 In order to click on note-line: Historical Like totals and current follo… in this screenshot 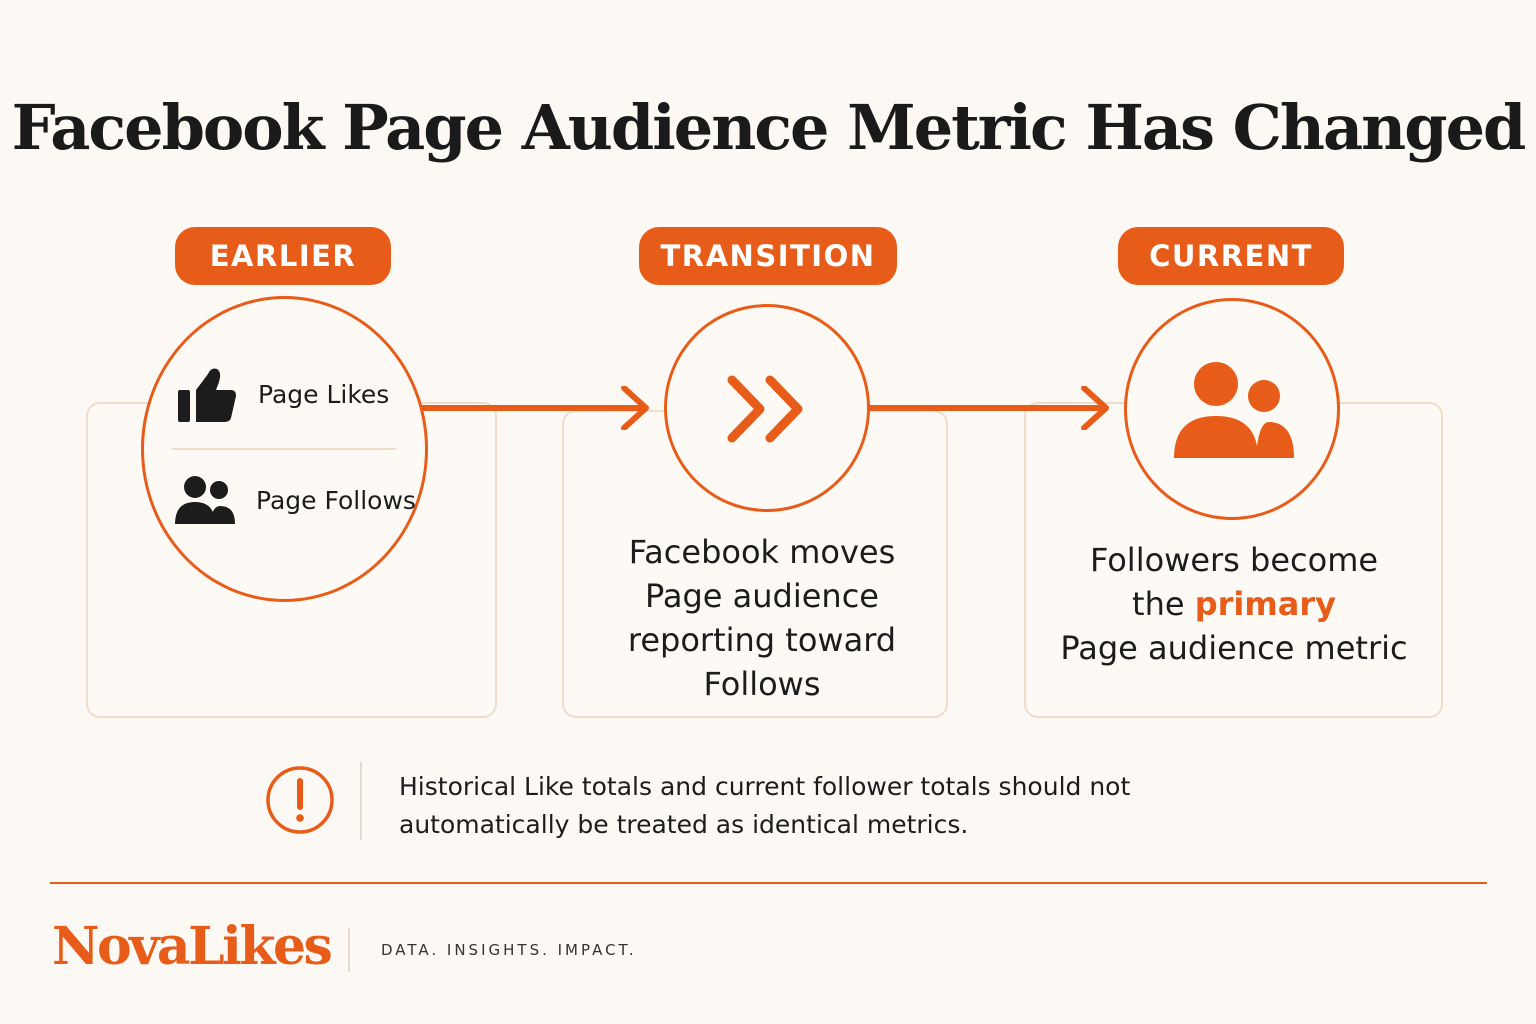, I will do `click(765, 786)`.